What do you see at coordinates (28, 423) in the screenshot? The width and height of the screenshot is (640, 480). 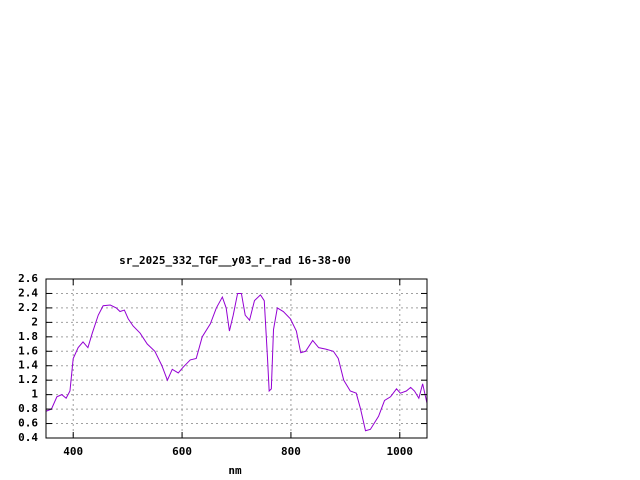 I see `y-tick-label: 0.6` at bounding box center [28, 423].